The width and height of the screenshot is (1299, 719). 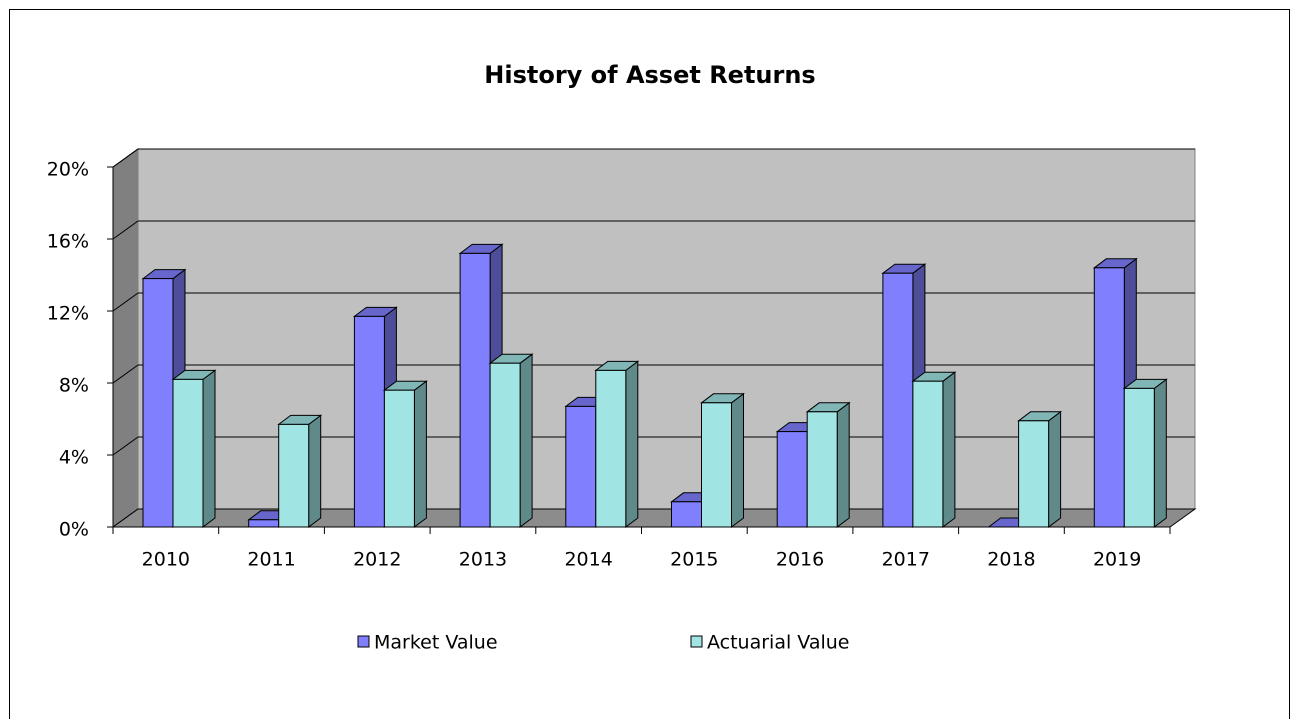 I want to click on x-tick-label: 2018, so click(x=1011, y=560).